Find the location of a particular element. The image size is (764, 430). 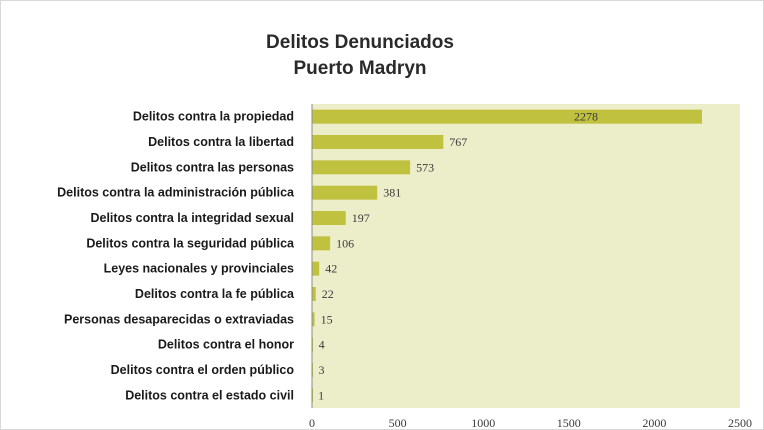

data-label: 573 is located at coordinates (425, 167).